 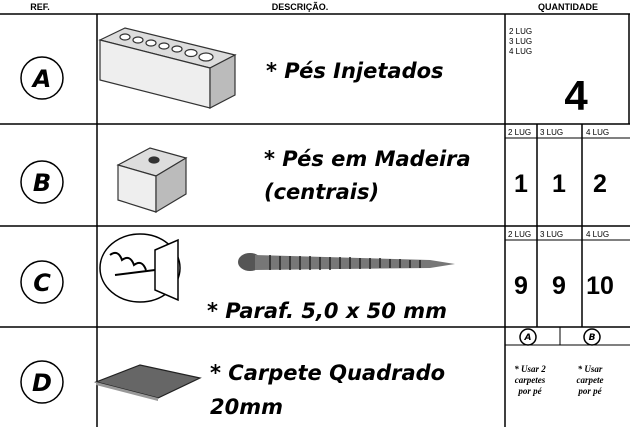 I want to click on ref: D, so click(x=42, y=383).